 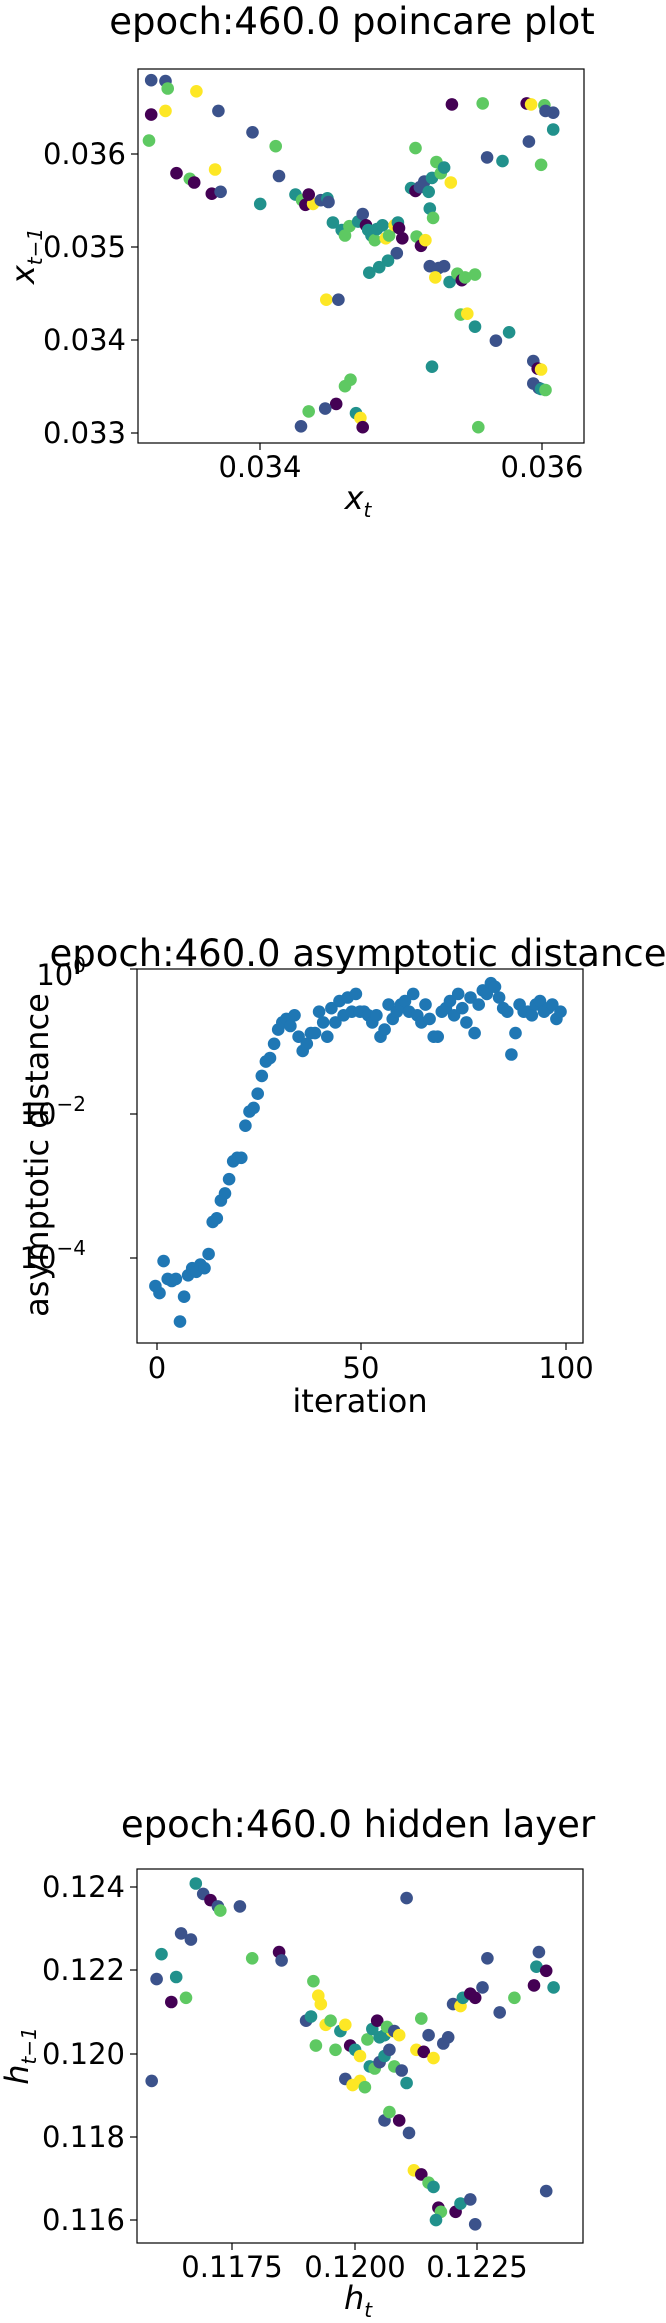 I want to click on hidden-ytick-label: 0.124, so click(x=83, y=1887).